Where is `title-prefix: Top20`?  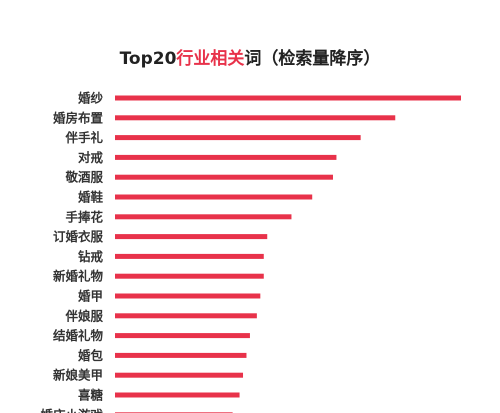 title-prefix: Top20 is located at coordinates (148, 59).